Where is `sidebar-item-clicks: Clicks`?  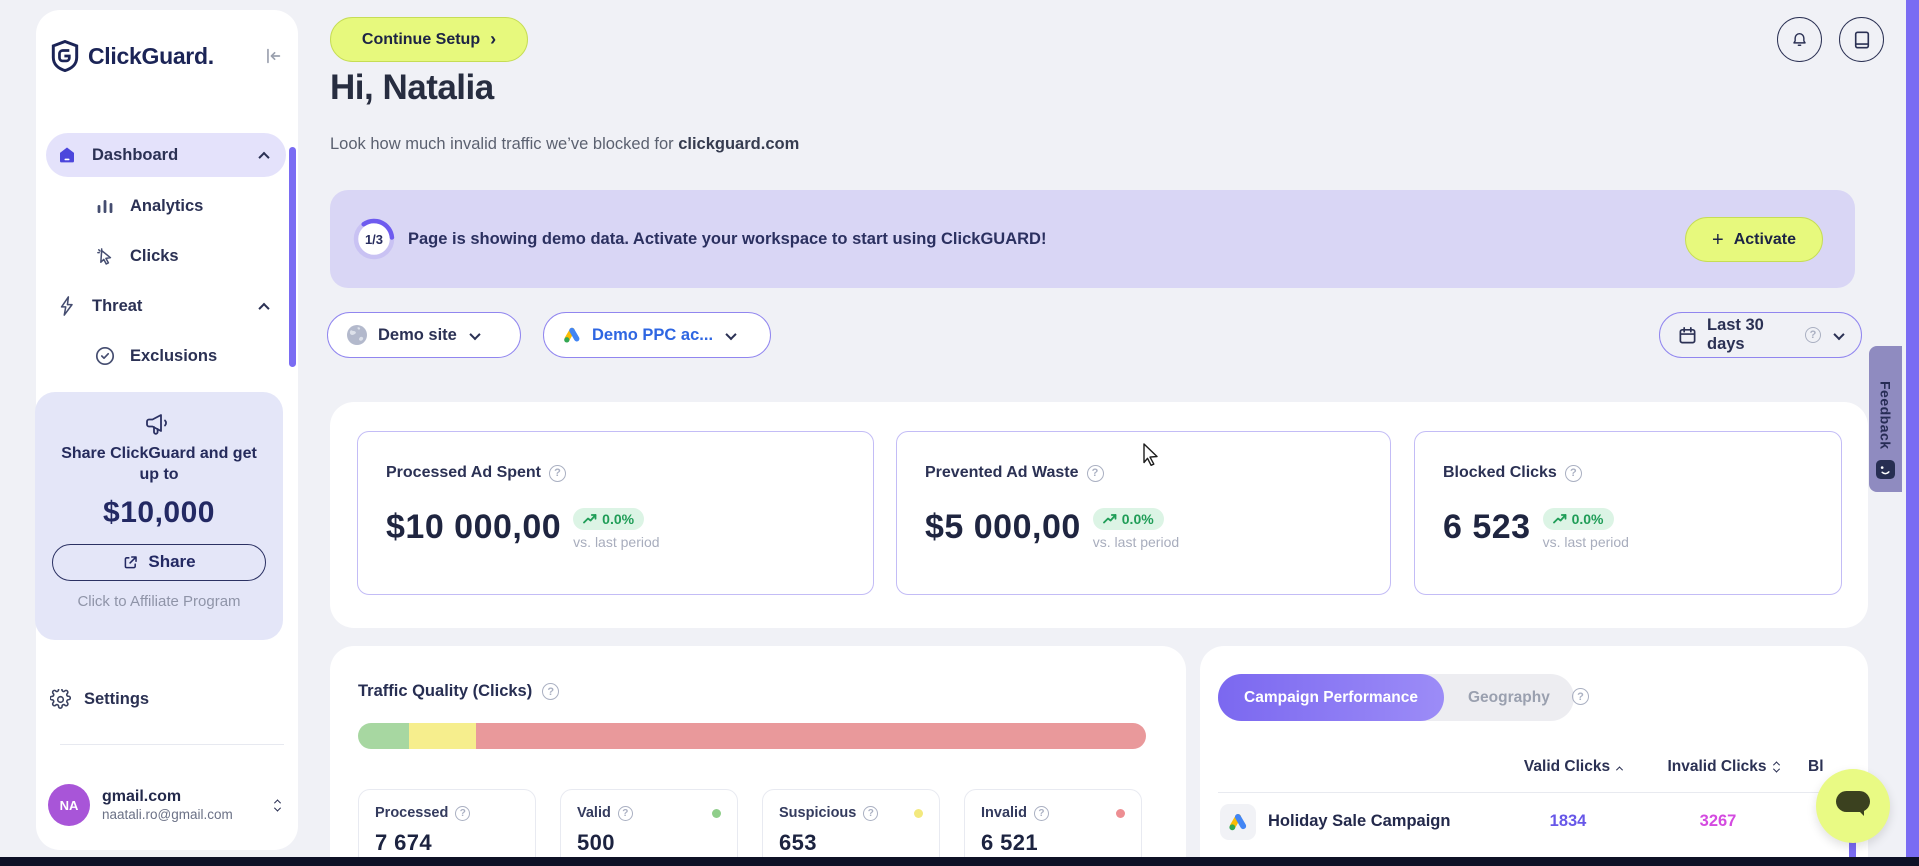
sidebar-item-clicks: Clicks is located at coordinates (166, 256).